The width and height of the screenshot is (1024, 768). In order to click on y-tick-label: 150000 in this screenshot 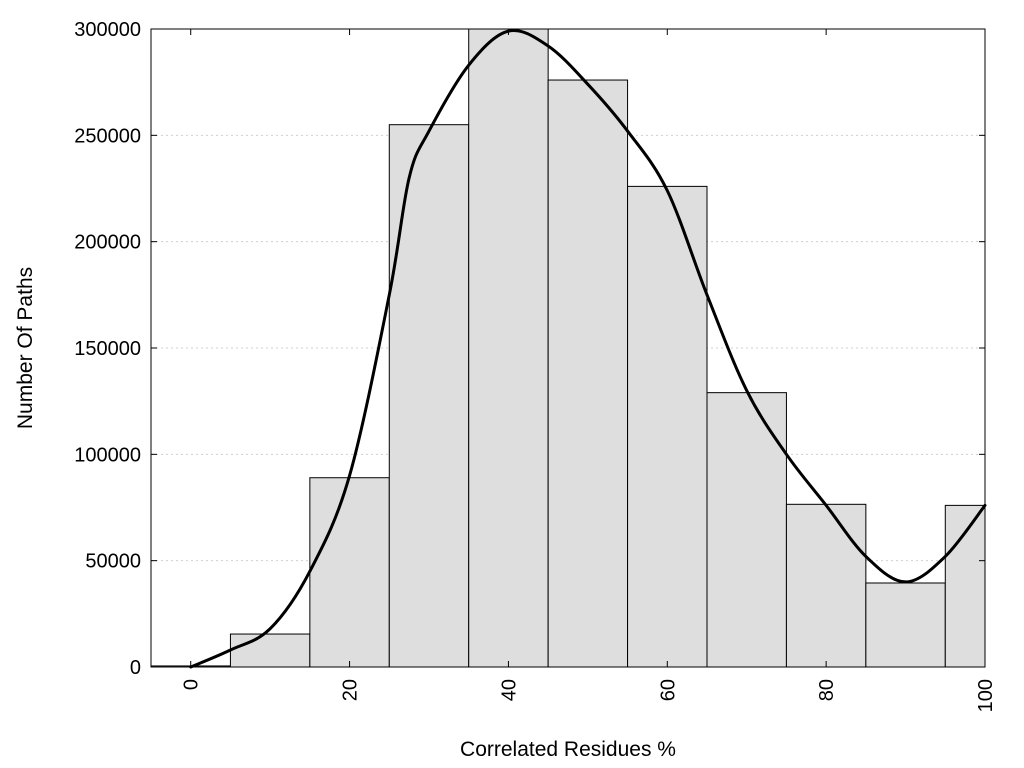, I will do `click(107, 349)`.